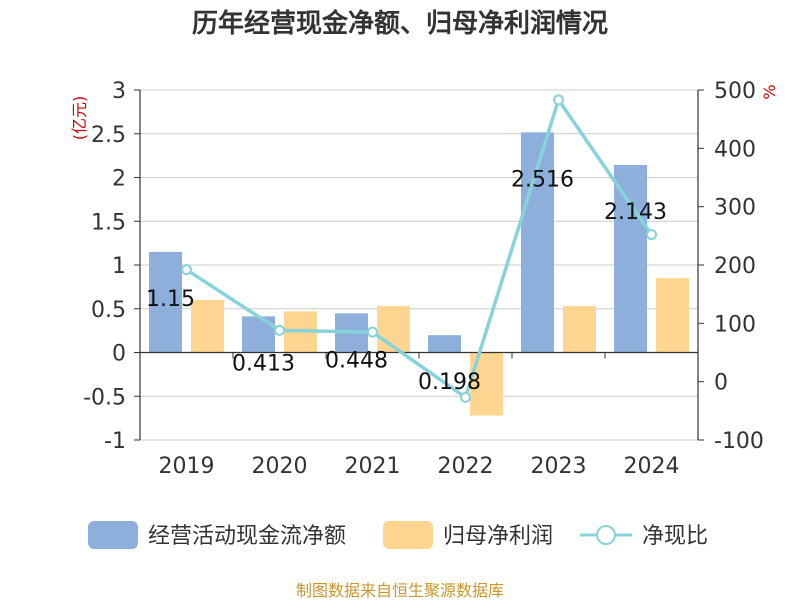 This screenshot has height=600, width=800. I want to click on data-label-2019: 1.15, so click(170, 299).